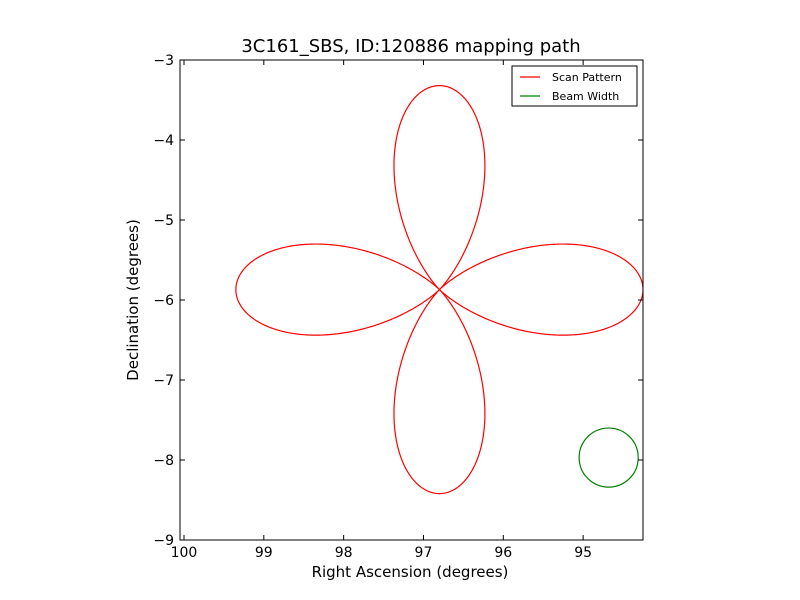 The width and height of the screenshot is (800, 600). Describe the element at coordinates (184, 553) in the screenshot. I see `x-tick-label: 100` at that location.